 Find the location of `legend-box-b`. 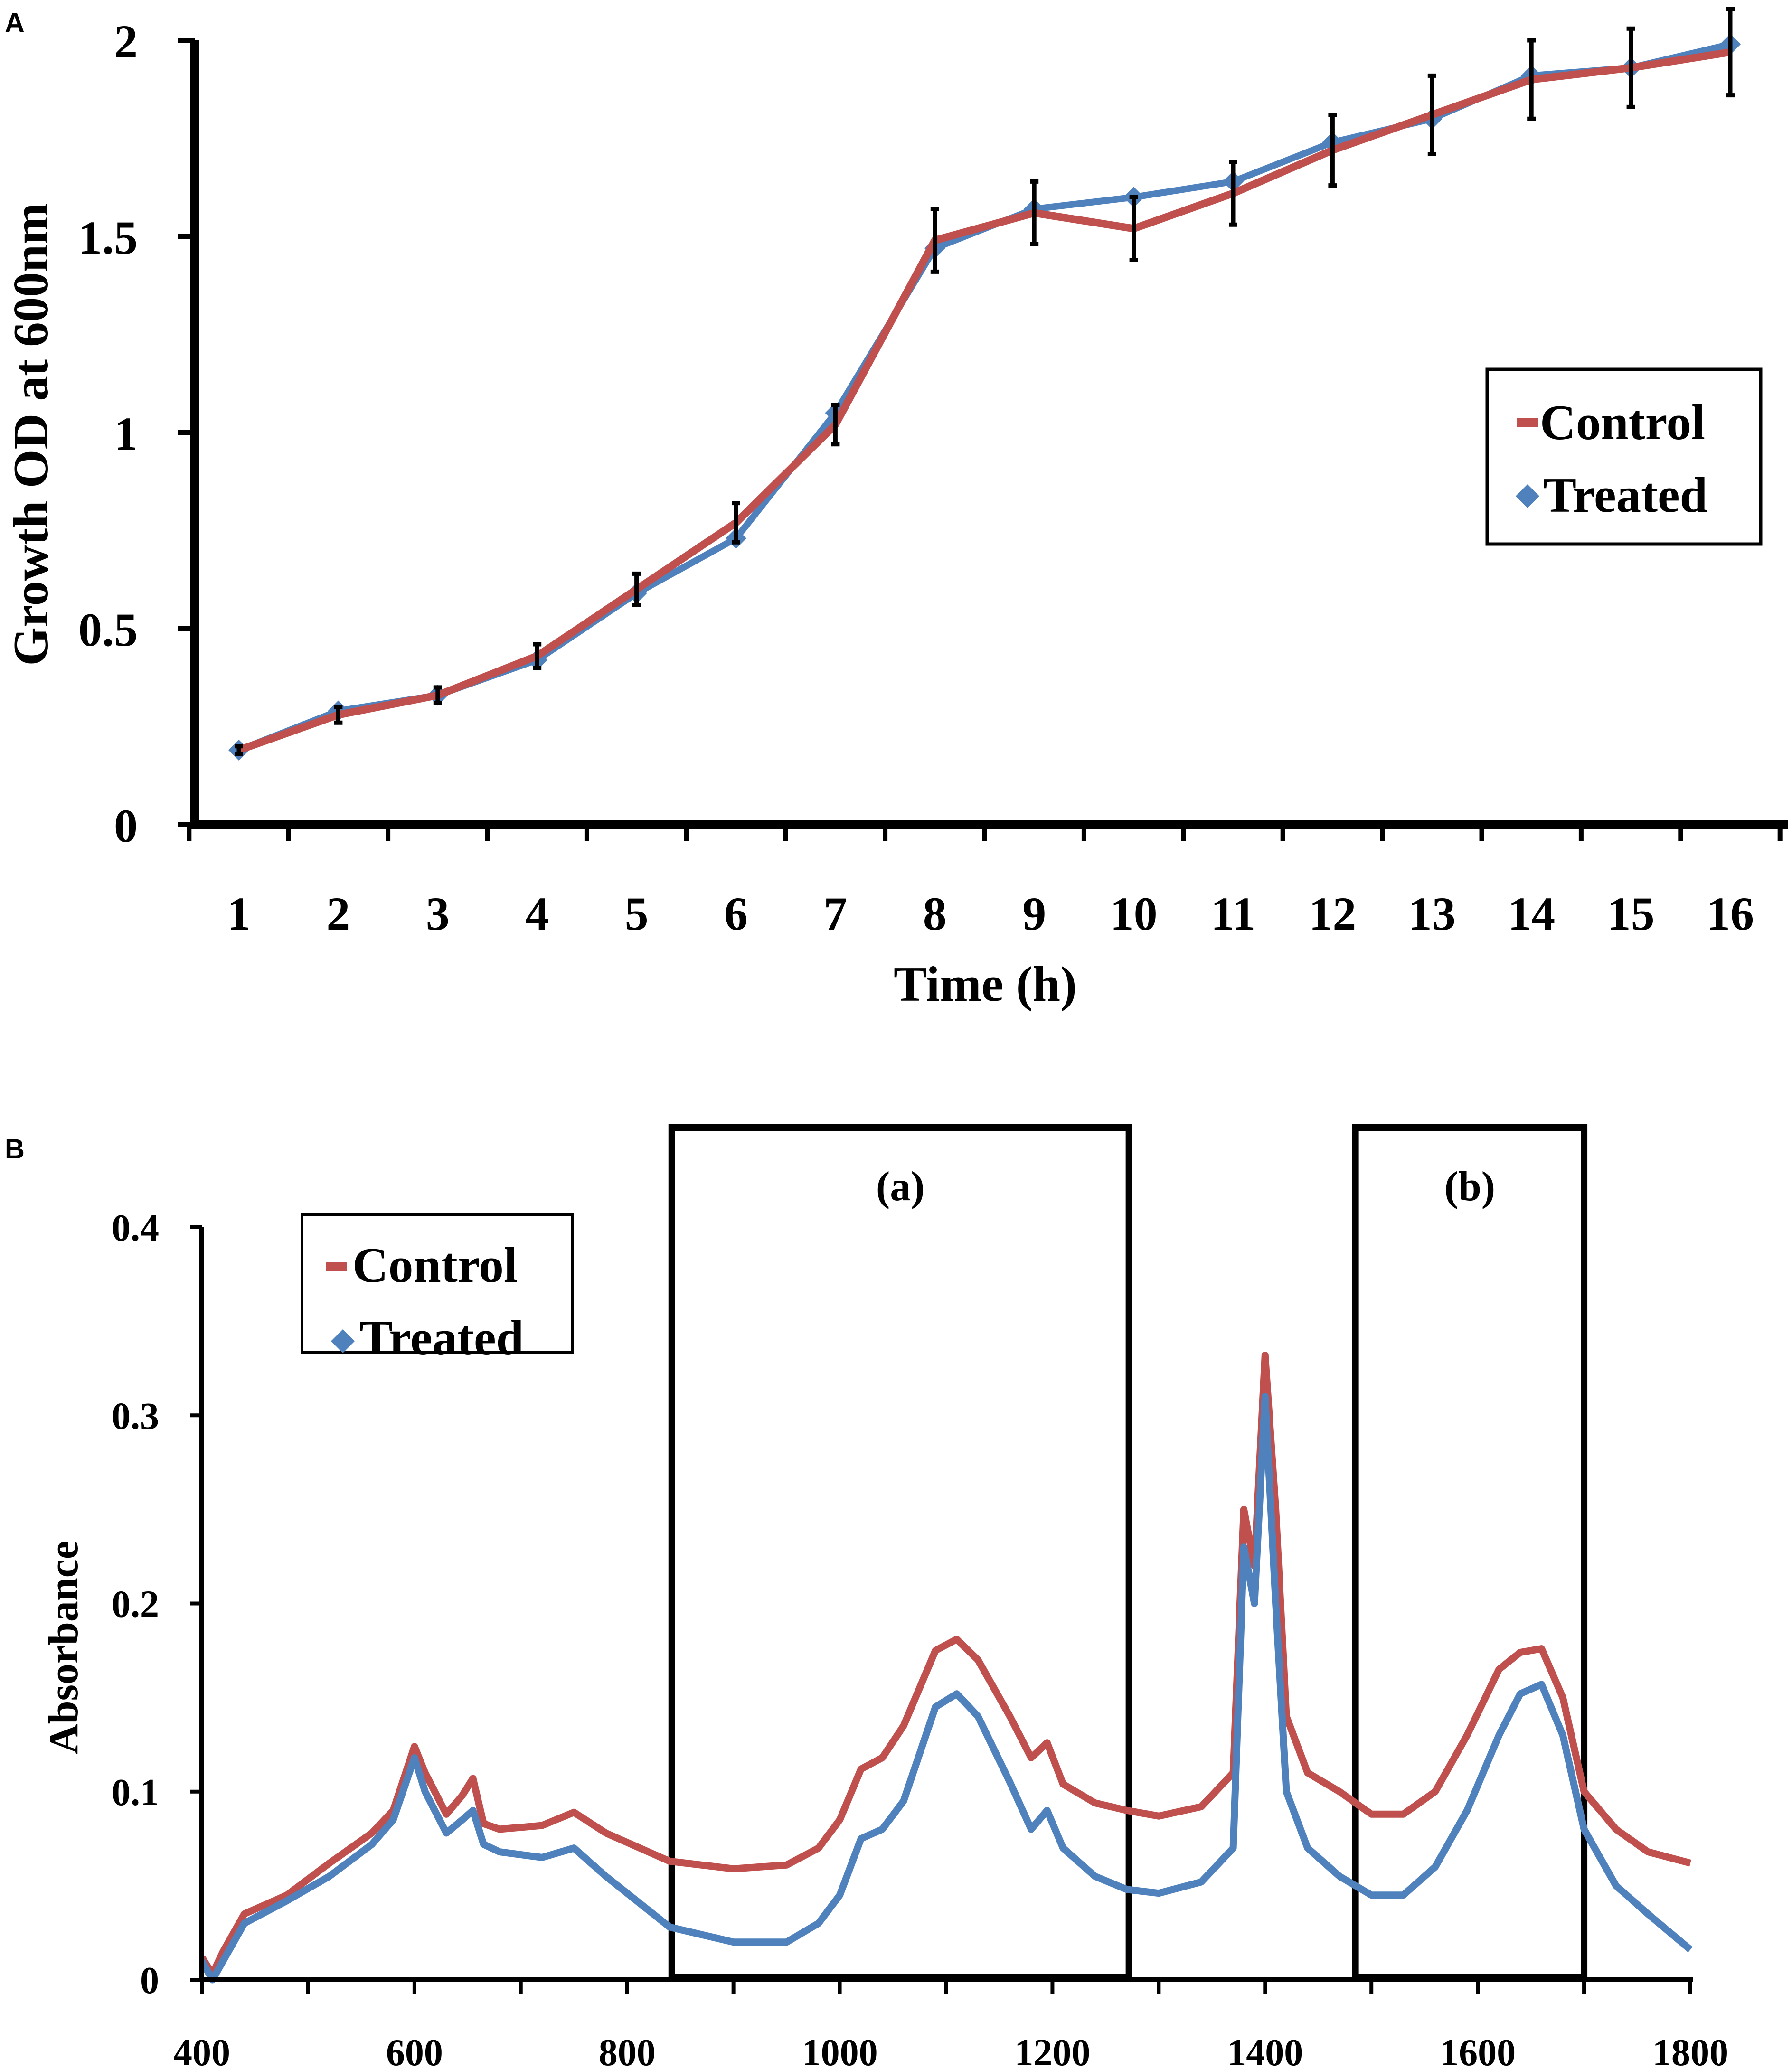

legend-box-b is located at coordinates (437, 1283).